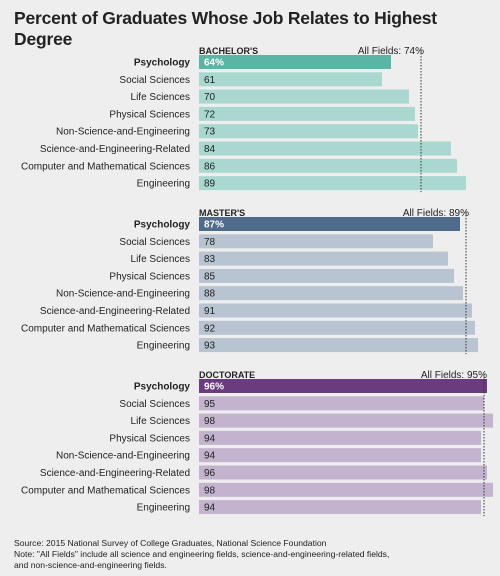  What do you see at coordinates (210, 114) in the screenshot?
I see `data-label: 72` at bounding box center [210, 114].